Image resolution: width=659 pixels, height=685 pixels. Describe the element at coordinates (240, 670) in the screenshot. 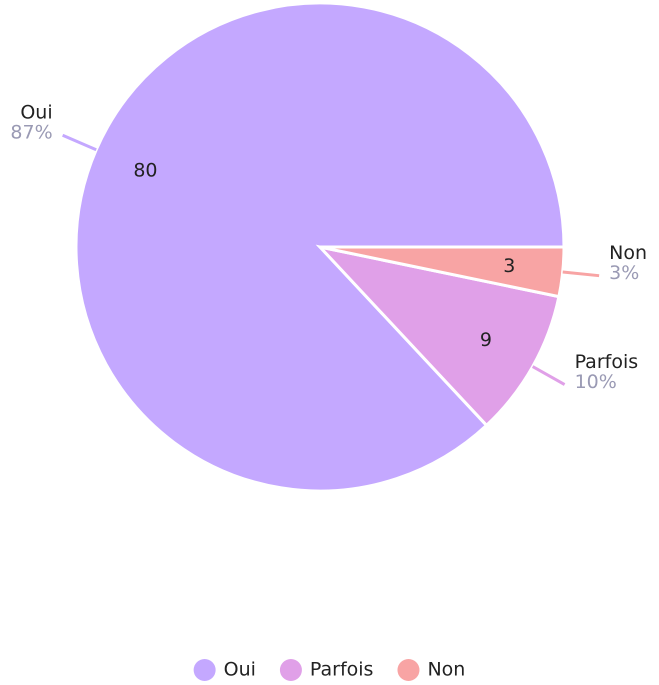

I see `legend-label: Oui` at that location.